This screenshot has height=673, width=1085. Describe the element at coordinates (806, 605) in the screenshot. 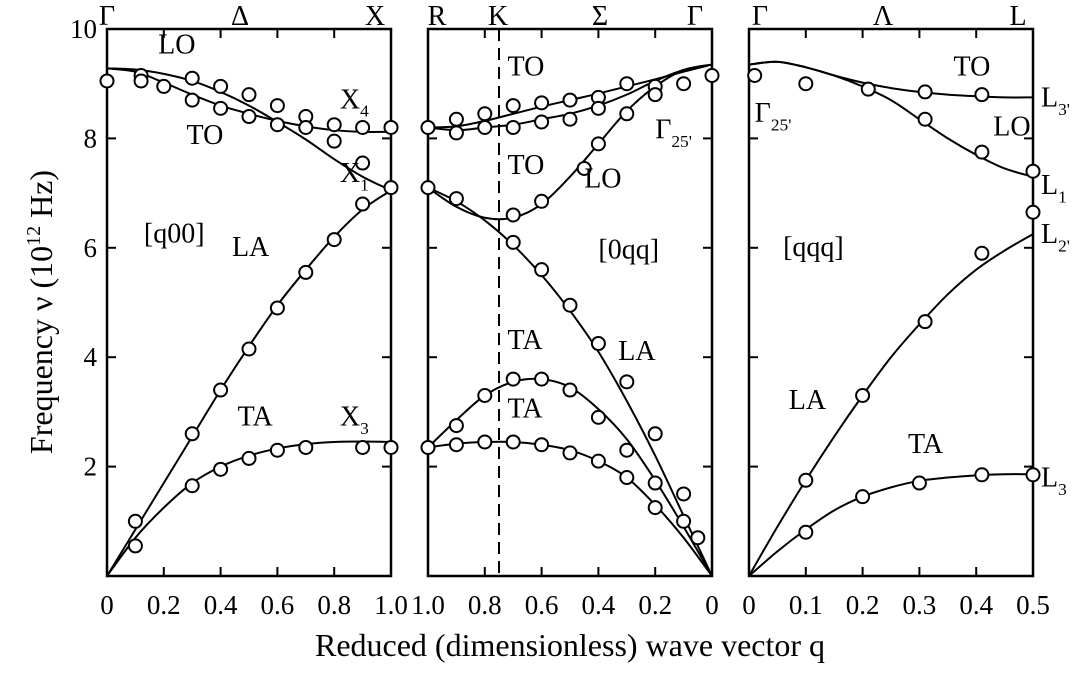

I see `x-tick-label: 0.1` at that location.